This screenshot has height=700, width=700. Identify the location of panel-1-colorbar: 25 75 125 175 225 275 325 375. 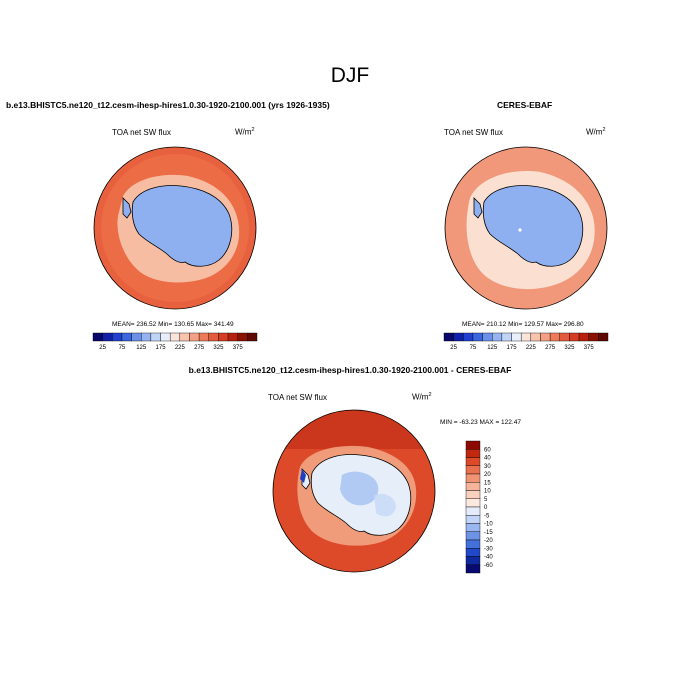
(175, 341).